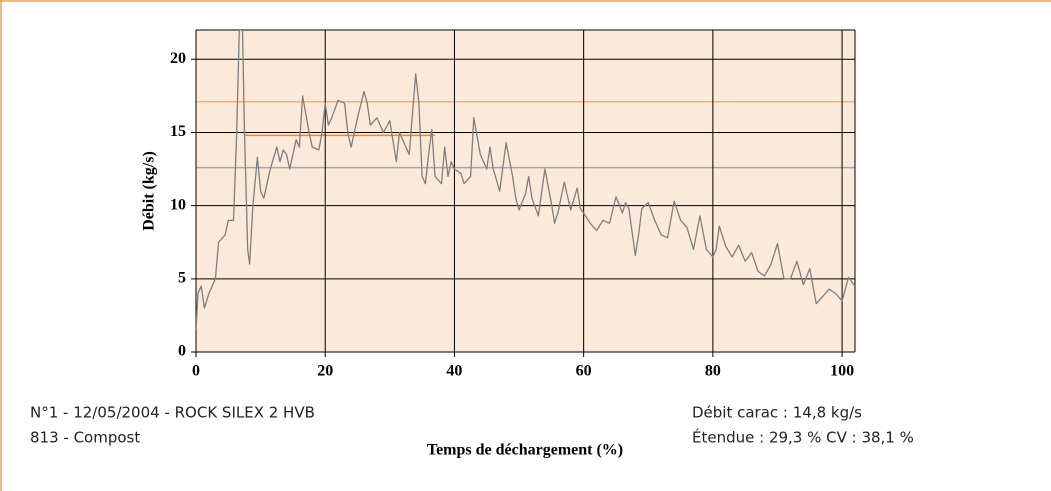 This screenshot has height=491, width=1051. What do you see at coordinates (182, 277) in the screenshot?
I see `y-tick-label: 5` at bounding box center [182, 277].